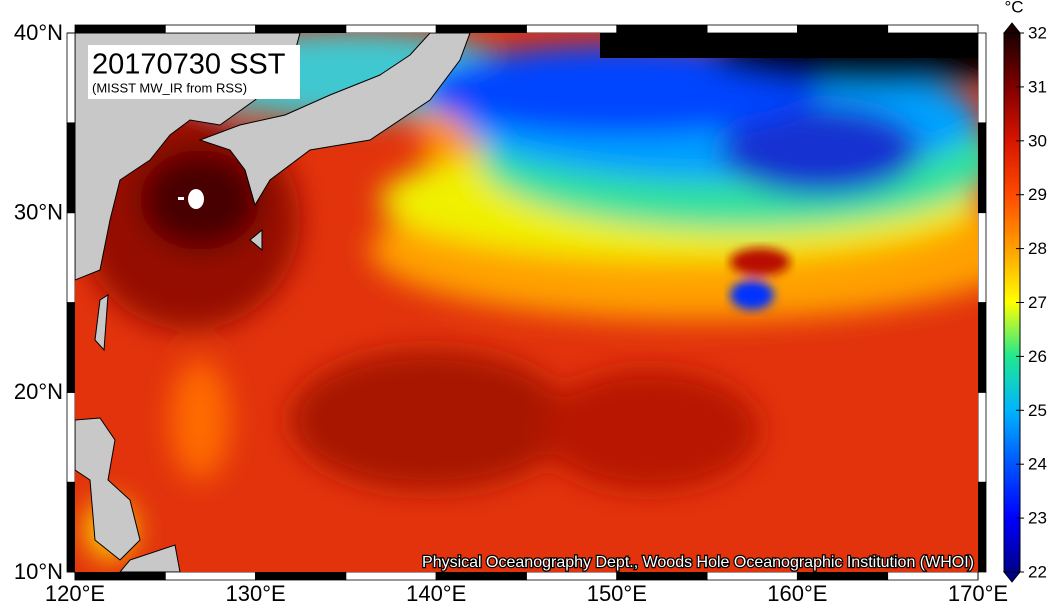  I want to click on y-tick-label: 20°N, so click(38, 391).